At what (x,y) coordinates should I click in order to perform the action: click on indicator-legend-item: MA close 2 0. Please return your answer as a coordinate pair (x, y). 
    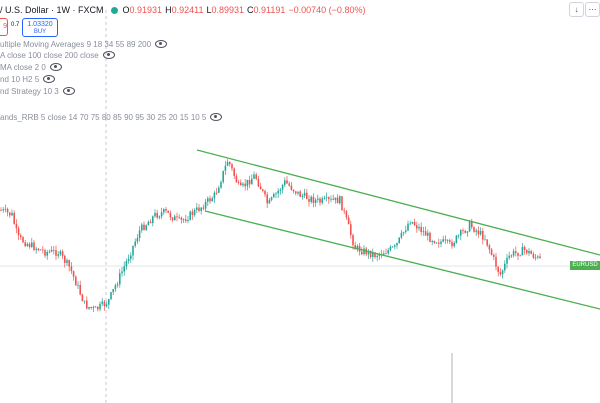
    Looking at the image, I should click on (31, 67).